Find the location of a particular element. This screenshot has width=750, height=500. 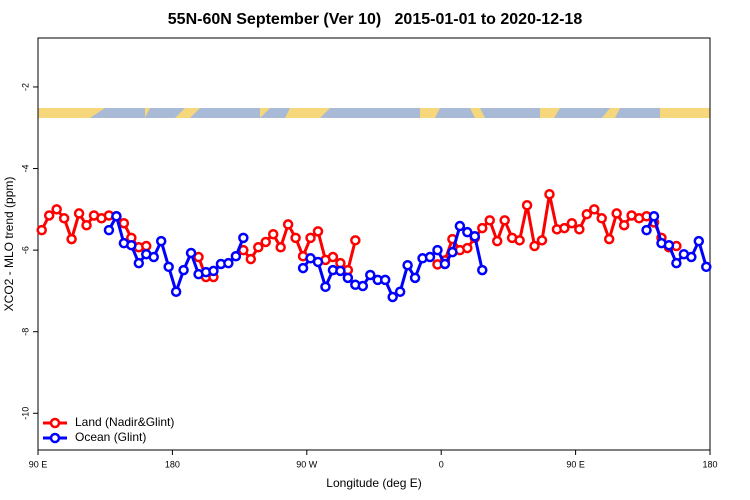

y-tick-label: -8 is located at coordinates (25, 332).